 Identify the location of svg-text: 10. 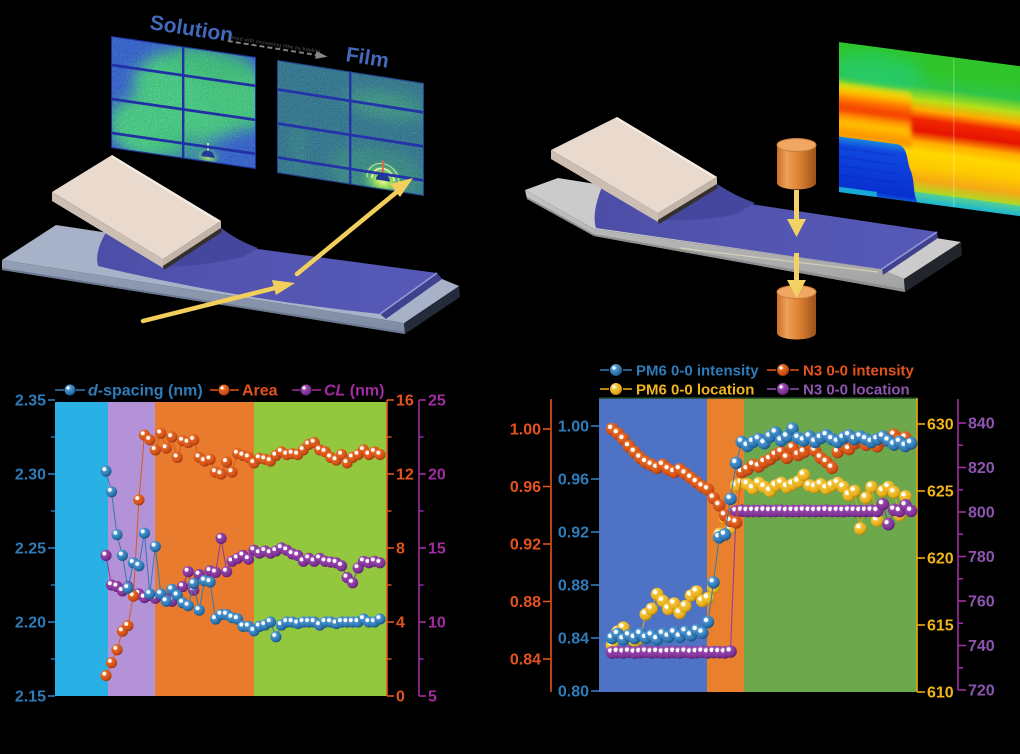
(437, 623).